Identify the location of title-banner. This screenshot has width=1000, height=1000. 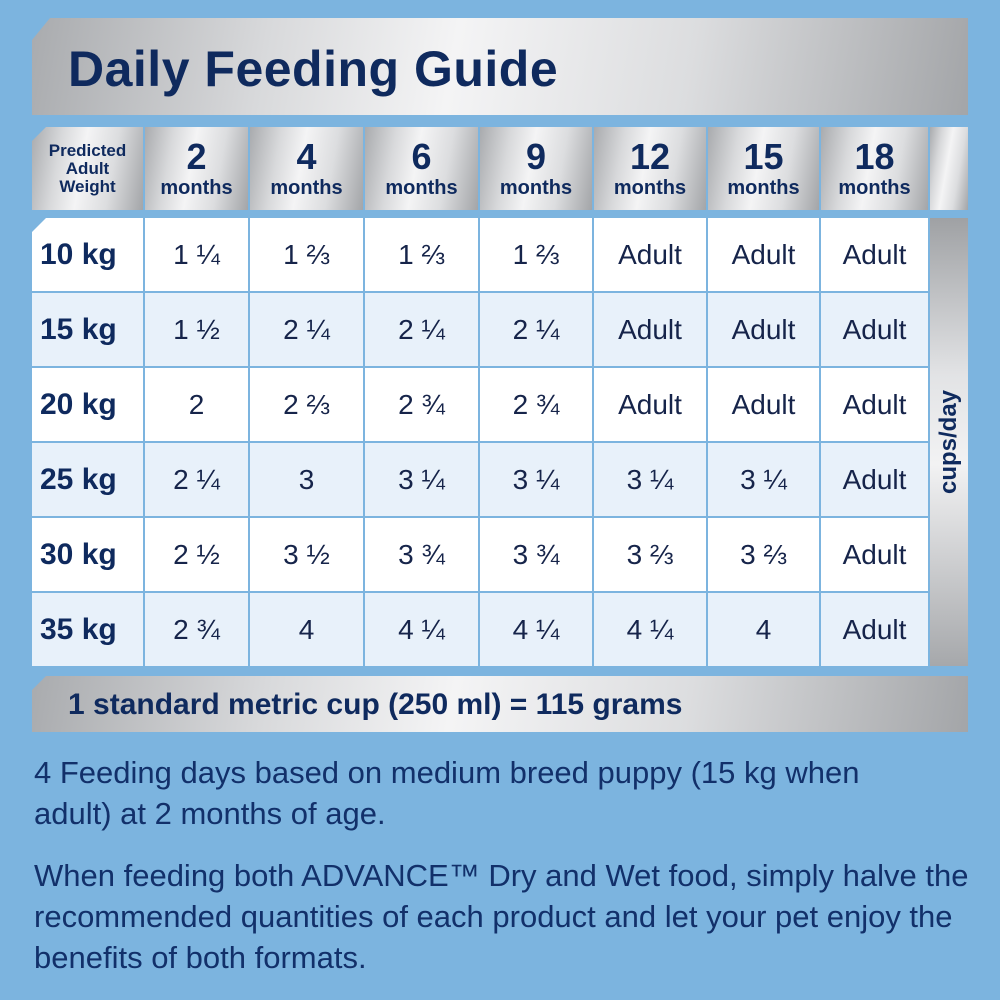
(500, 66).